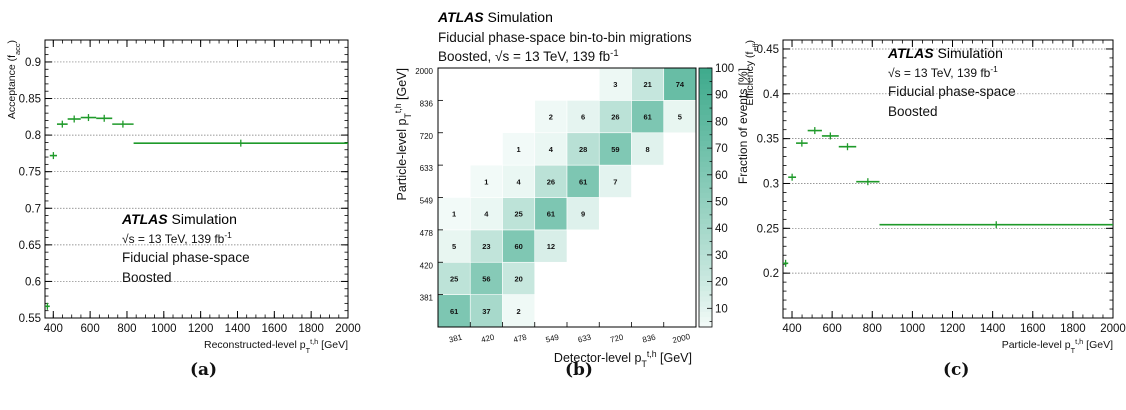 The width and height of the screenshot is (1126, 410). What do you see at coordinates (721, 229) in the screenshot?
I see `colorbar-tick-label: 40` at bounding box center [721, 229].